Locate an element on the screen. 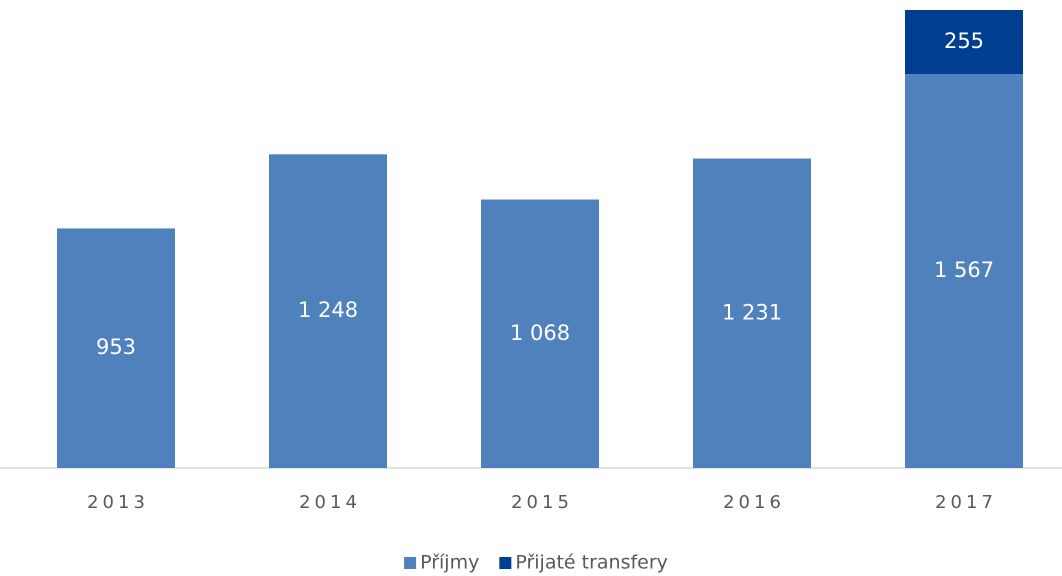 This screenshot has width=1062, height=576. data-label: 1 567 is located at coordinates (964, 270).